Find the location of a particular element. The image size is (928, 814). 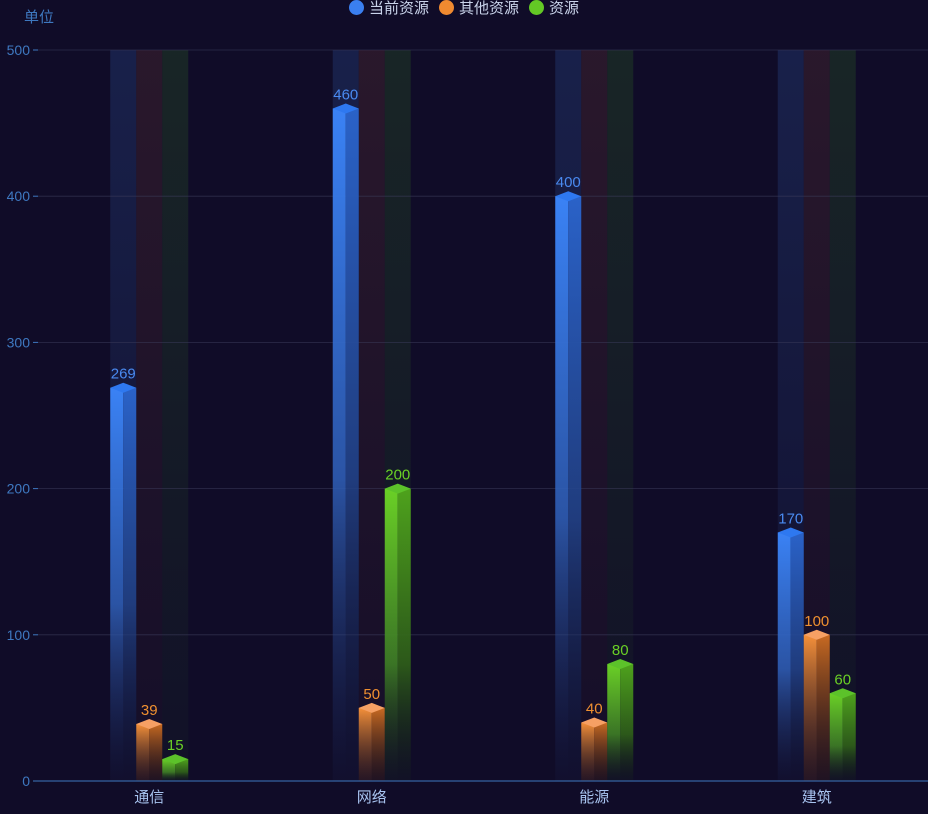

legend: 当前资源 其他资源 资源 is located at coordinates (464, 8).